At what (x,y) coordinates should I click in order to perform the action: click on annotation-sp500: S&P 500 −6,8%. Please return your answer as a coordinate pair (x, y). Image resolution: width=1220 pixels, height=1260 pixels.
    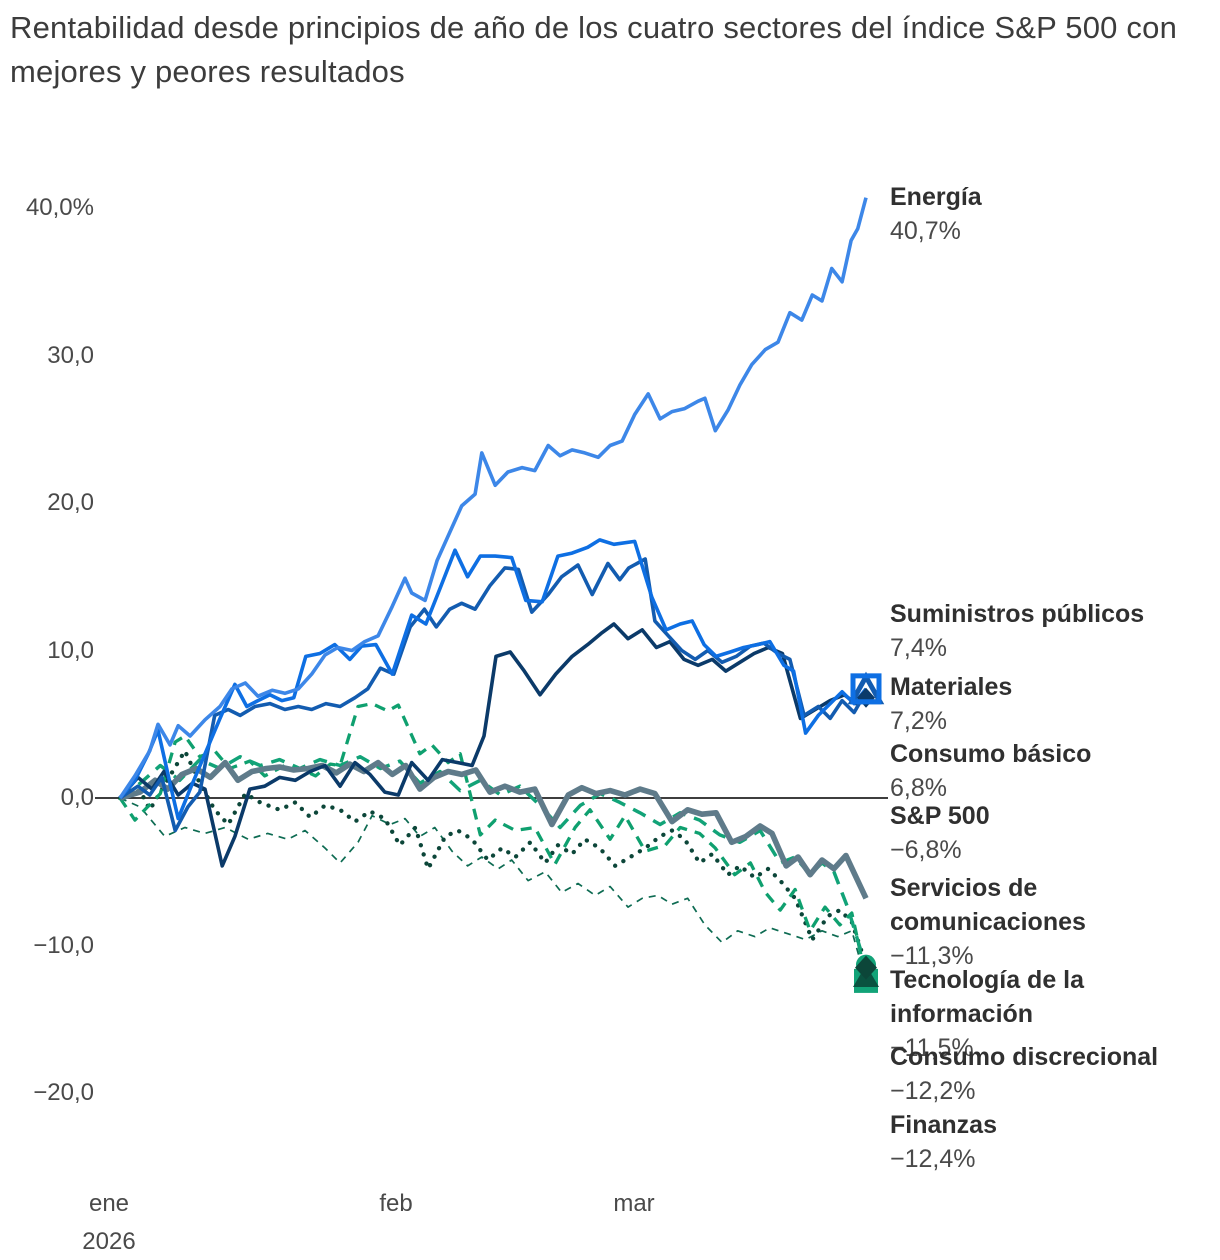
    Looking at the image, I should click on (940, 833).